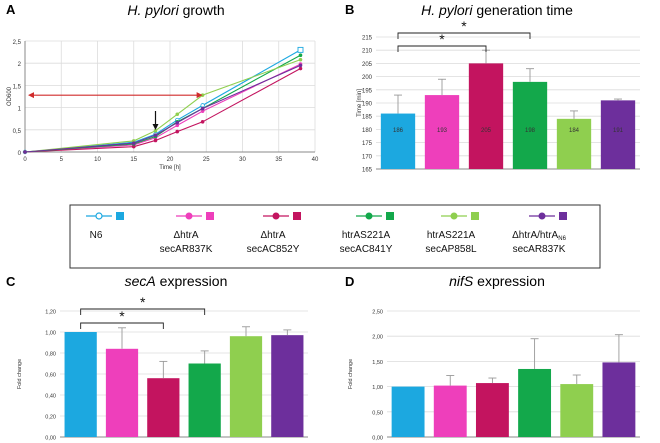  What do you see at coordinates (367, 65) in the screenshot?
I see `y-tick-label: 205` at bounding box center [367, 65].